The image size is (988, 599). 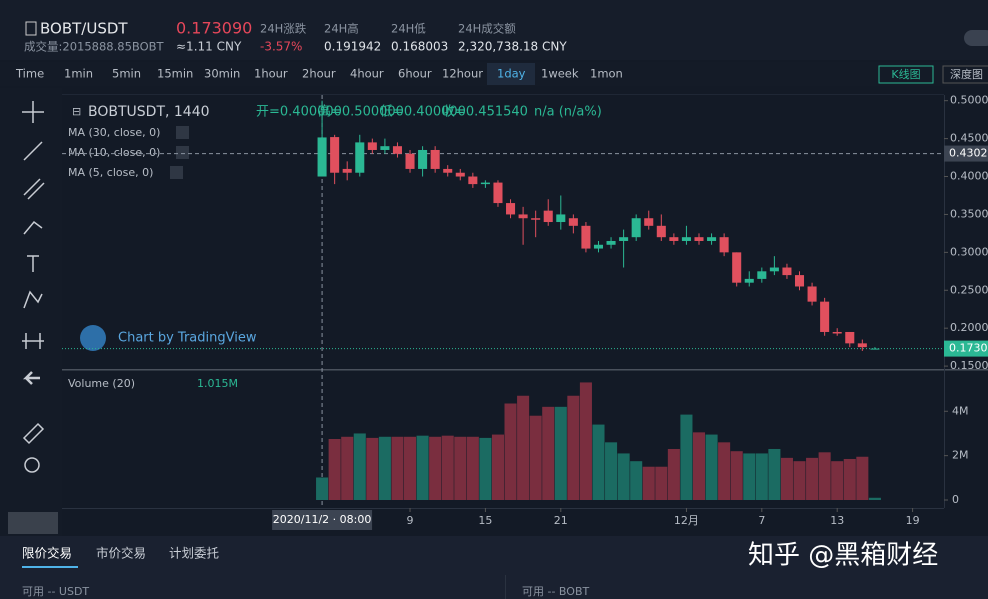 I want to click on tool-icons, so click(x=33, y=287).